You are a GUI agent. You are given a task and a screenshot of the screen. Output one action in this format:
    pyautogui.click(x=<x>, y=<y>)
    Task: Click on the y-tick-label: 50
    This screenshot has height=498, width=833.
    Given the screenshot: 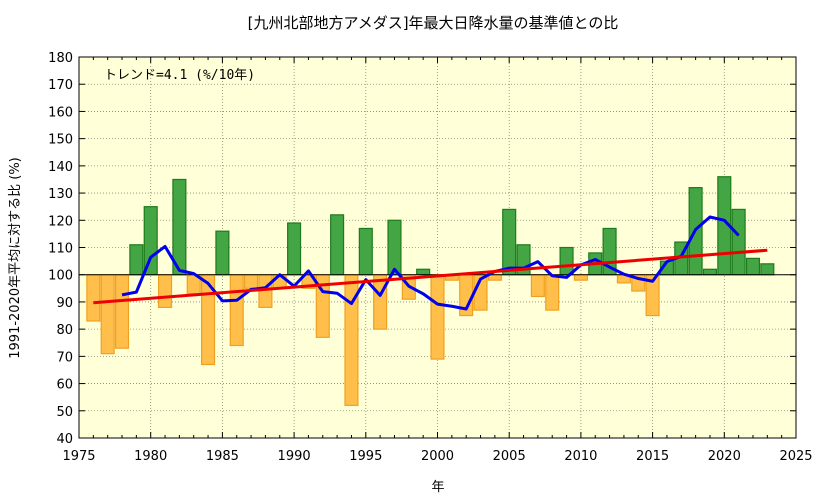 What is the action you would take?
    pyautogui.click(x=64, y=412)
    